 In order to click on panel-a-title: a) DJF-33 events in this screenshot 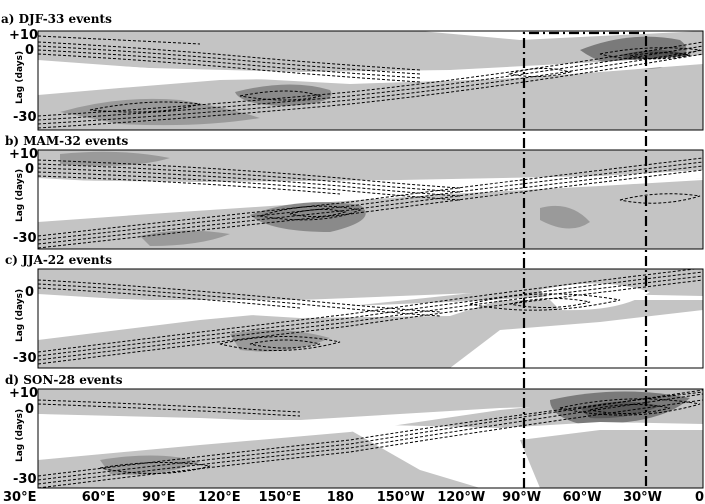, I will do `click(56, 19)`.